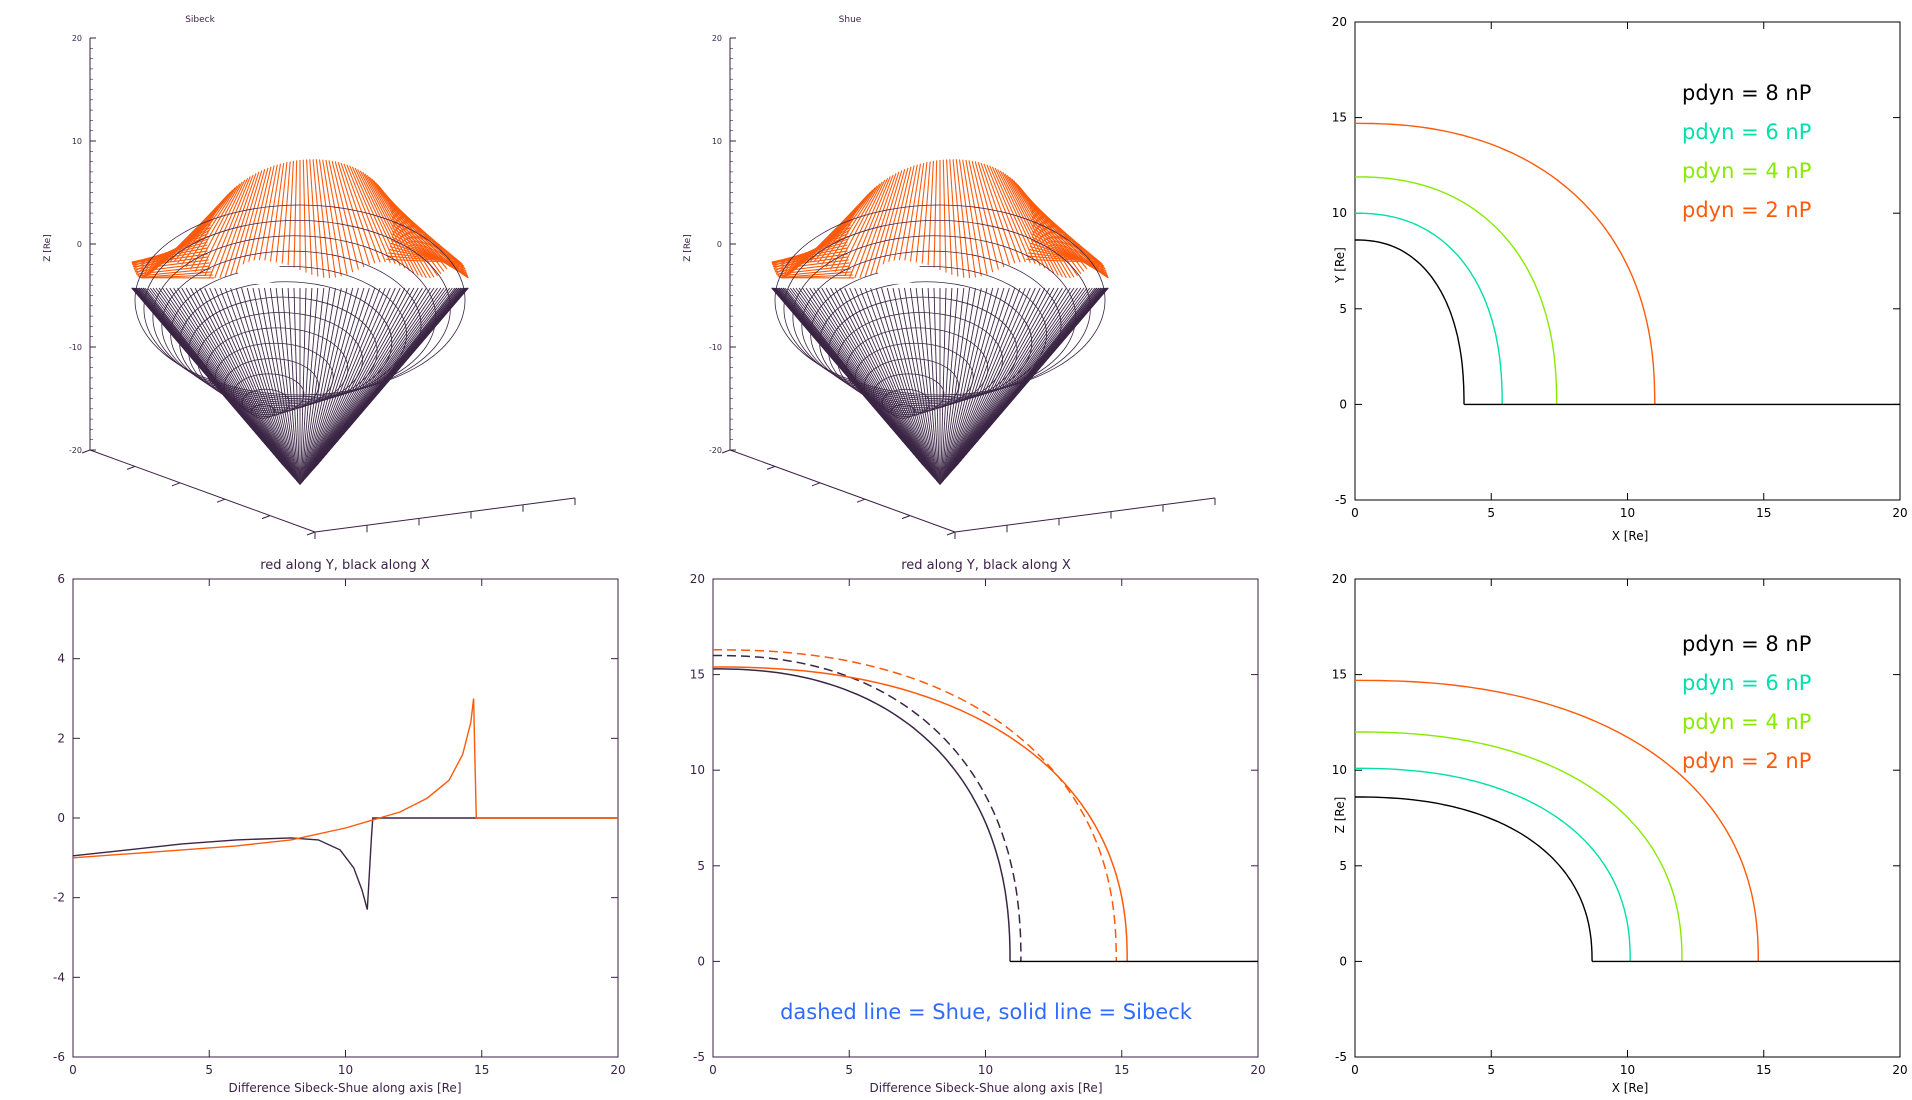 This screenshot has width=1912, height=1100. I want to click on xy-plot-frame, so click(1627, 261).